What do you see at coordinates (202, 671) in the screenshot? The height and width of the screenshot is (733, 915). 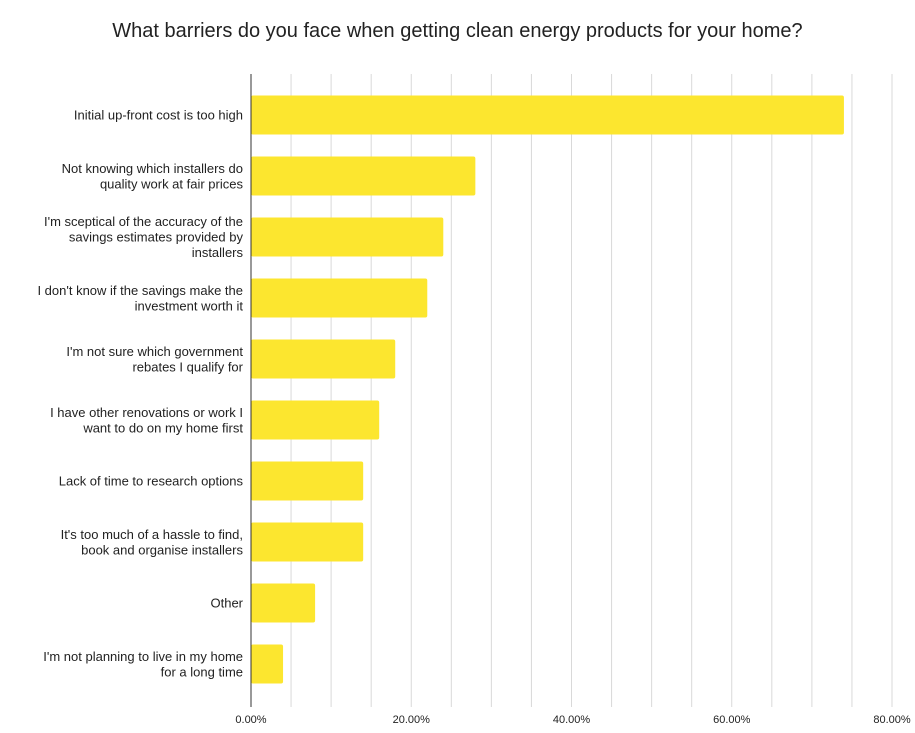 I see `category-label: for a long time` at bounding box center [202, 671].